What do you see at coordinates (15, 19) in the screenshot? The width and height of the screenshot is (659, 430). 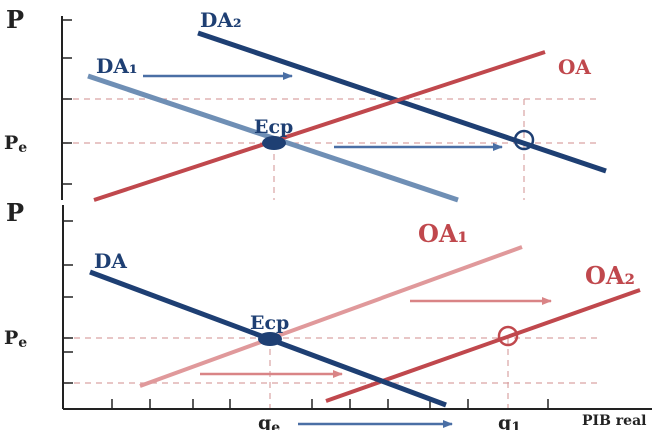 I see `top-y-axis-label: P` at bounding box center [15, 19].